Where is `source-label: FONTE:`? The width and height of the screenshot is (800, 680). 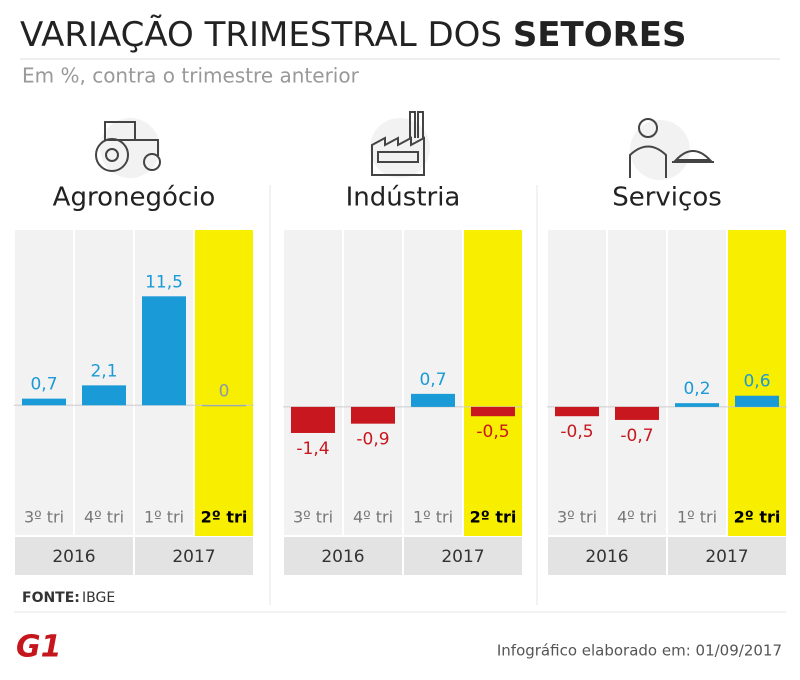 source-label: FONTE: is located at coordinates (51, 598).